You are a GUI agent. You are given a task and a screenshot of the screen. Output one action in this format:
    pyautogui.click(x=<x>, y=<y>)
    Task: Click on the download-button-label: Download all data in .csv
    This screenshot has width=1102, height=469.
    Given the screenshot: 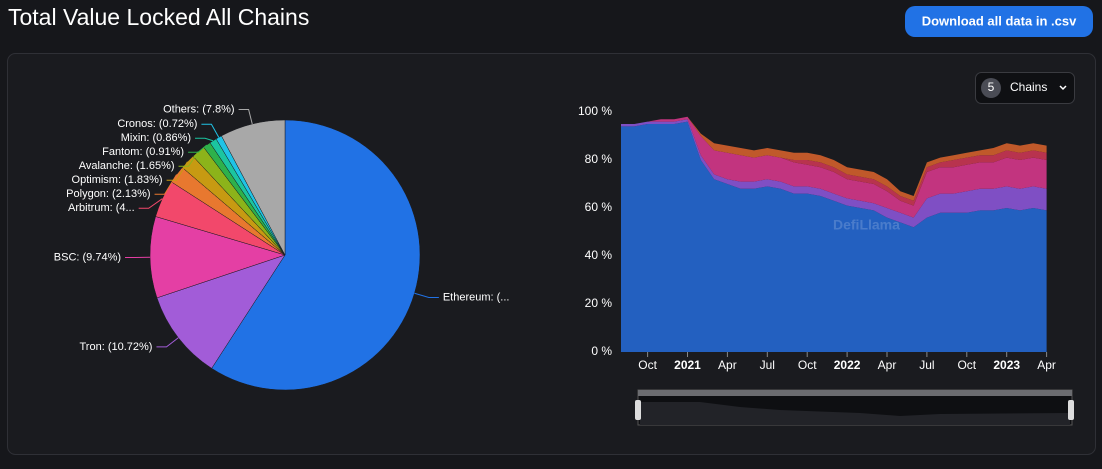 What is the action you would take?
    pyautogui.click(x=999, y=20)
    